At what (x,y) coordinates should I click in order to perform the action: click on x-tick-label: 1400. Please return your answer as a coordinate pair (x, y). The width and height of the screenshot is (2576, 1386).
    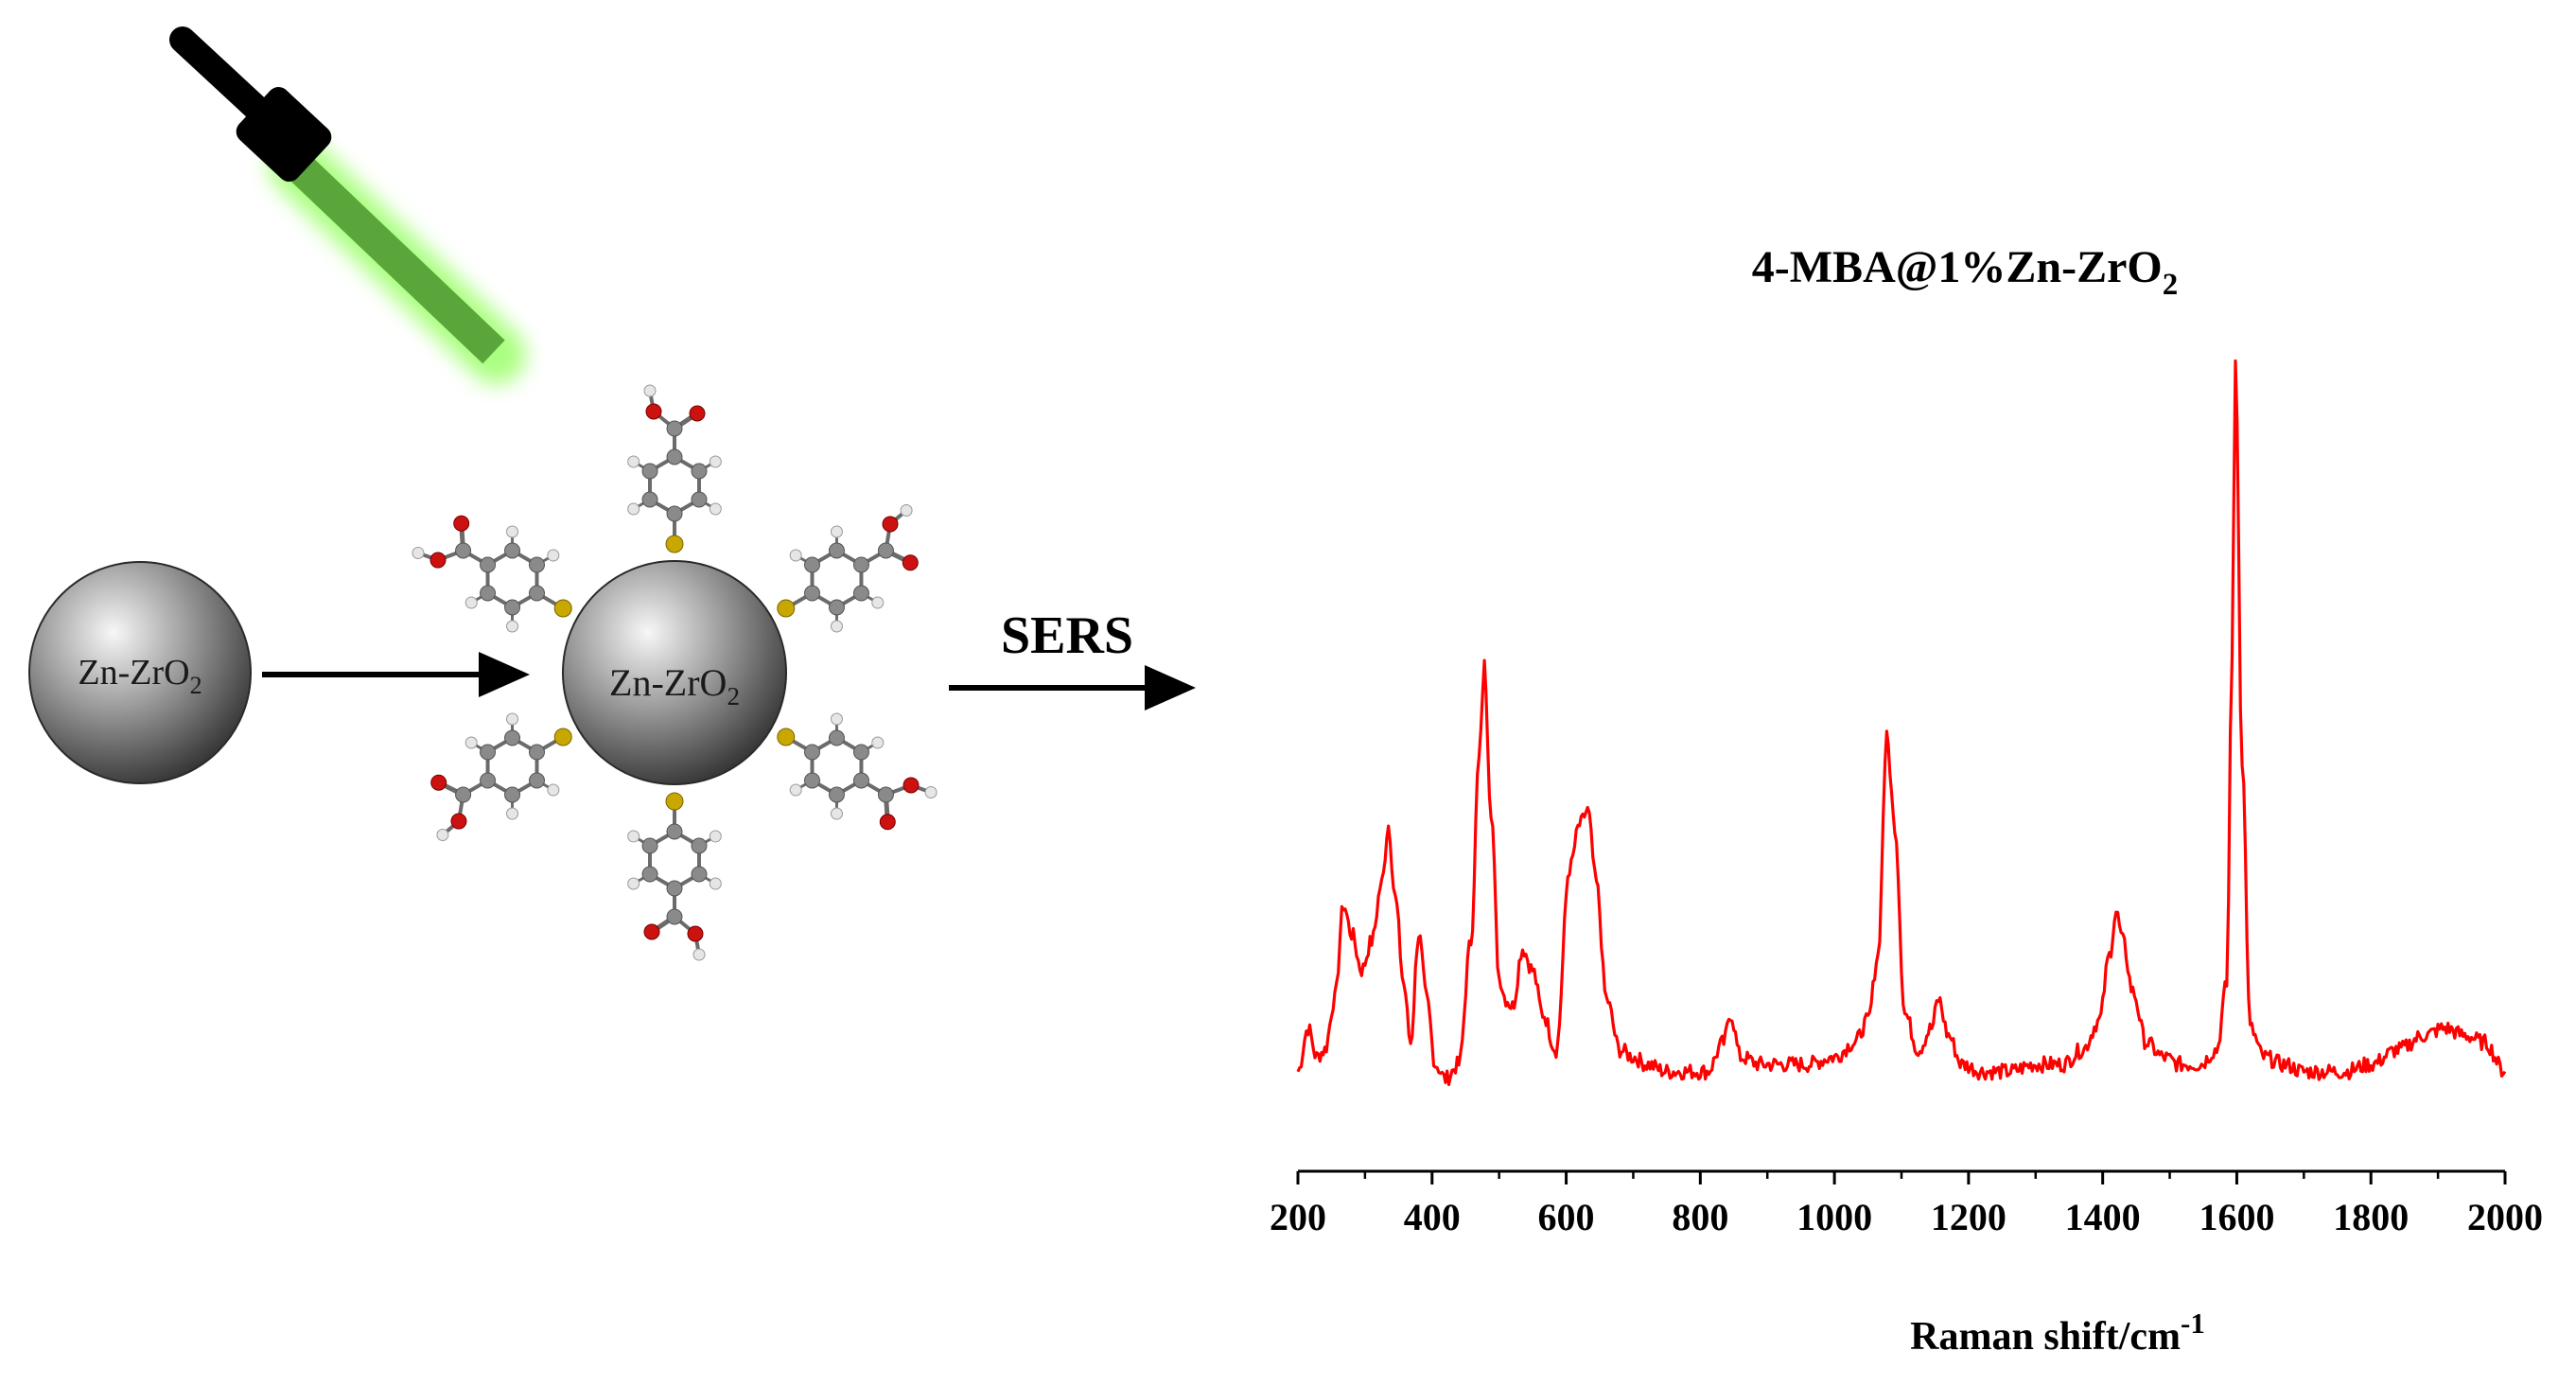
    Looking at the image, I should click on (2103, 1217).